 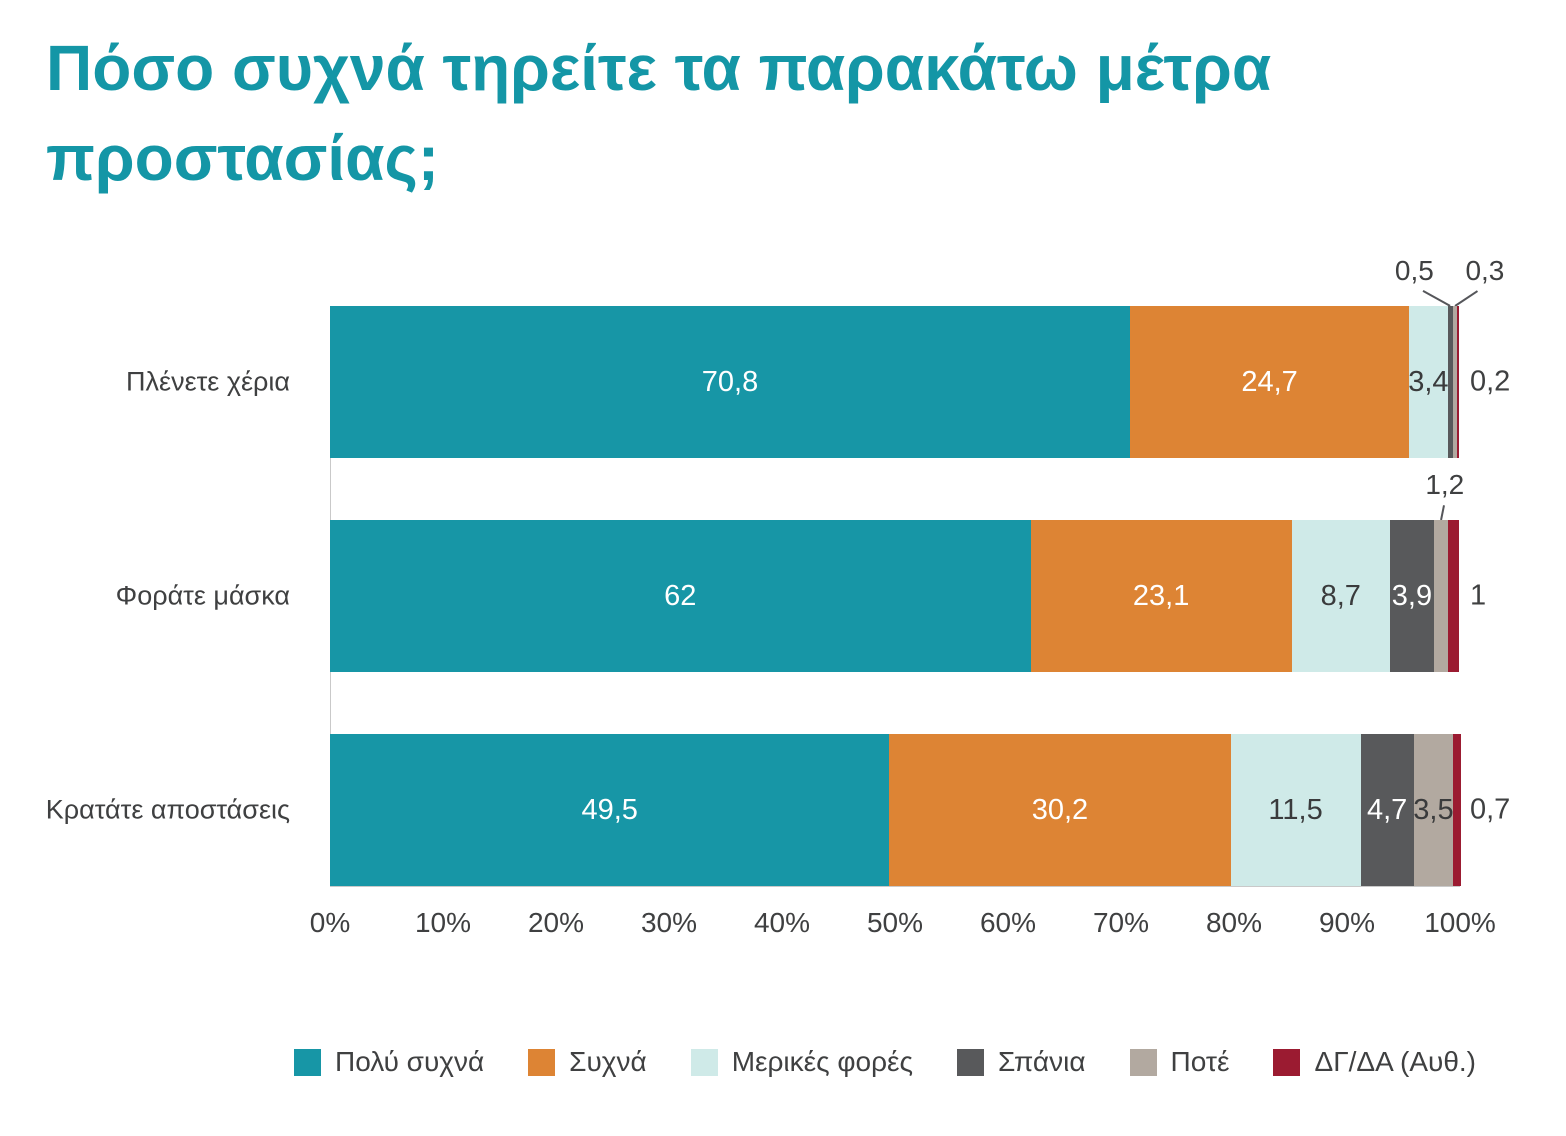 I want to click on bar-segment: 8,7, so click(x=1340, y=596).